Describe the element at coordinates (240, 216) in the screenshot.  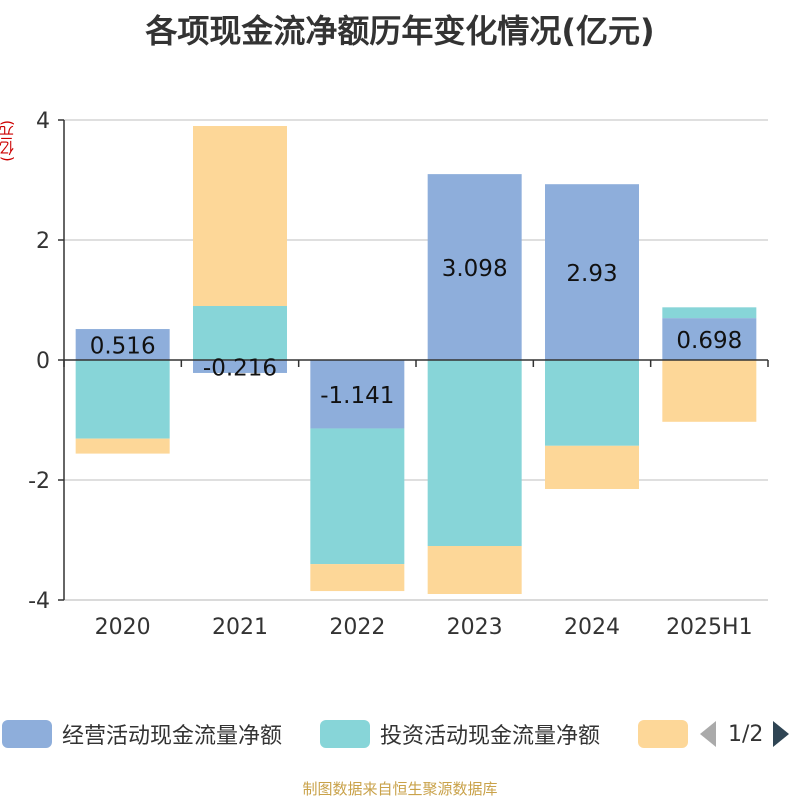
I see `bar-segment-s2-2021` at that location.